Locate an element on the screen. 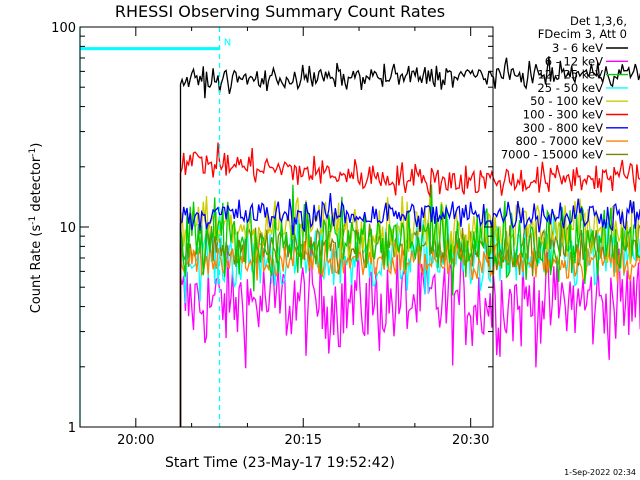 The height and width of the screenshot is (480, 640). y-axis-label: Count Rate (s-1 detector-1) is located at coordinates (36, 228).